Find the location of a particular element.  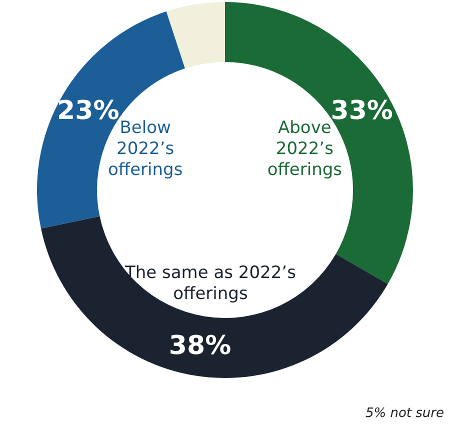

data-label: 38% is located at coordinates (200, 346).